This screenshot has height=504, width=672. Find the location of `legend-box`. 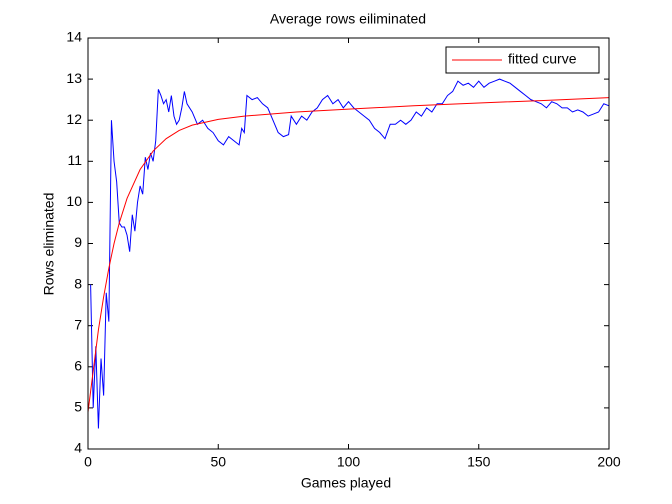

legend-box is located at coordinates (522, 60).